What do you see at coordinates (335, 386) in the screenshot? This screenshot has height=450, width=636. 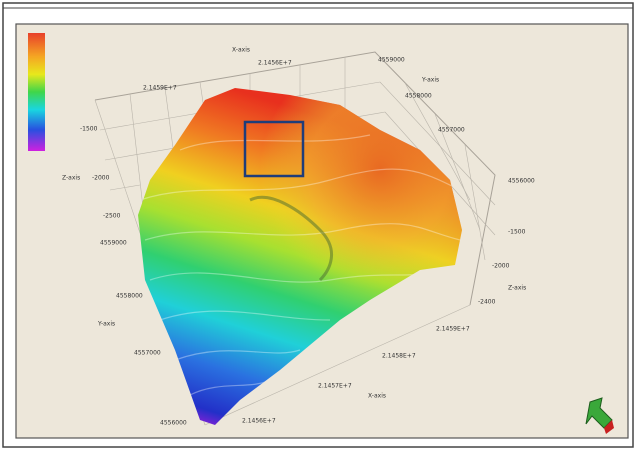 I see `tick-label: 2.1457E+7` at bounding box center [335, 386].